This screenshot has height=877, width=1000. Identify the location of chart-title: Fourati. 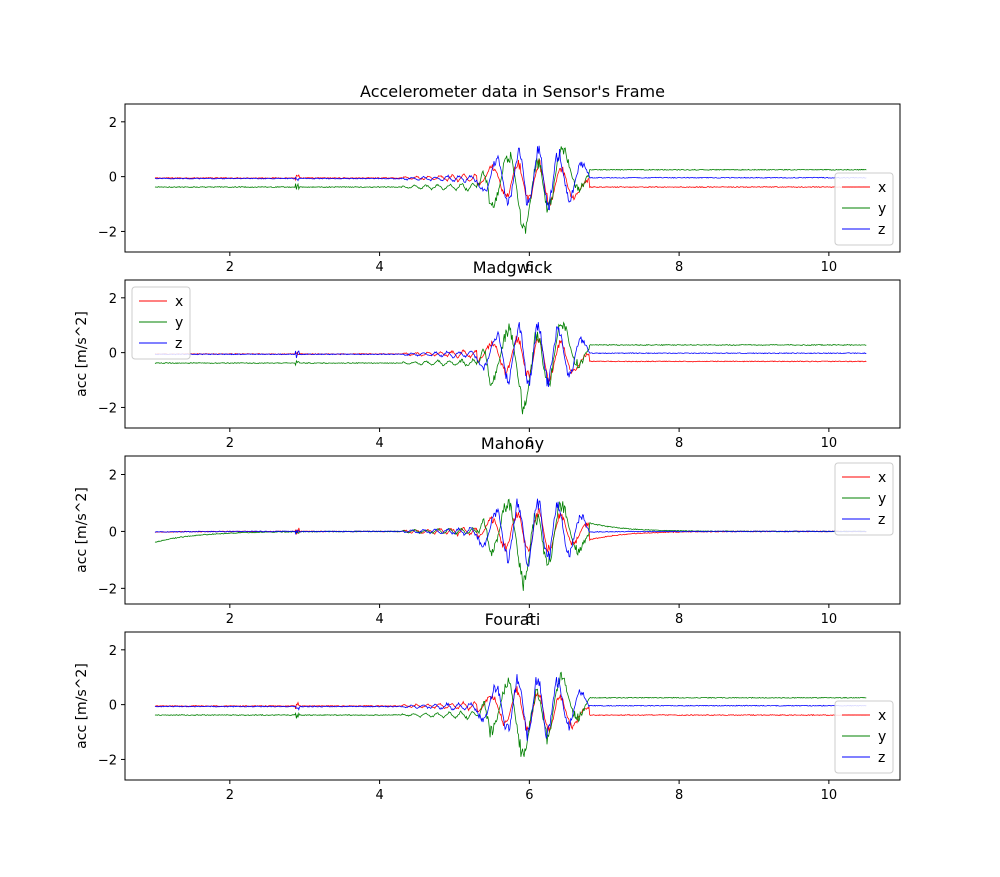
(513, 619).